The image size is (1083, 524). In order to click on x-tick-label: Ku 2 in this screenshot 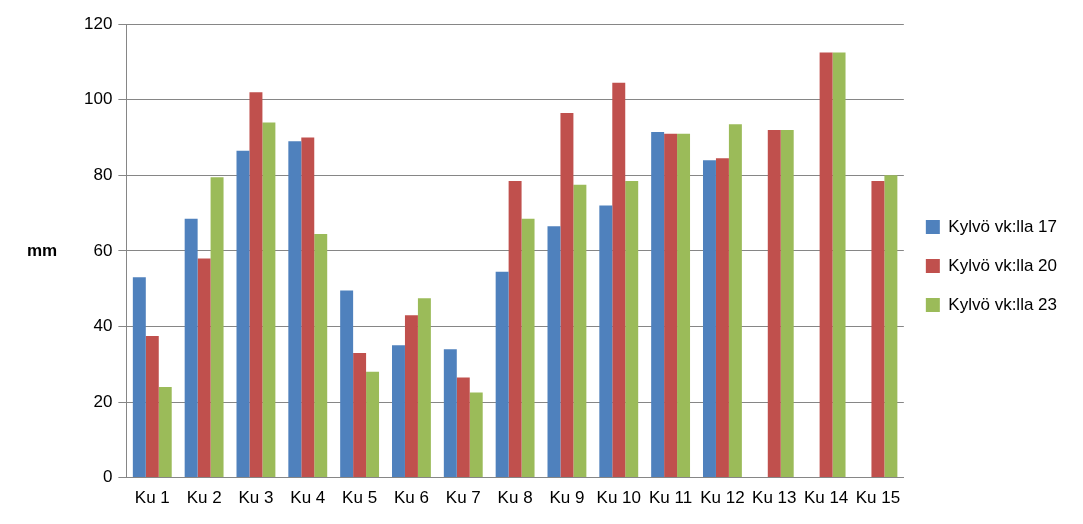, I will do `click(204, 498)`.